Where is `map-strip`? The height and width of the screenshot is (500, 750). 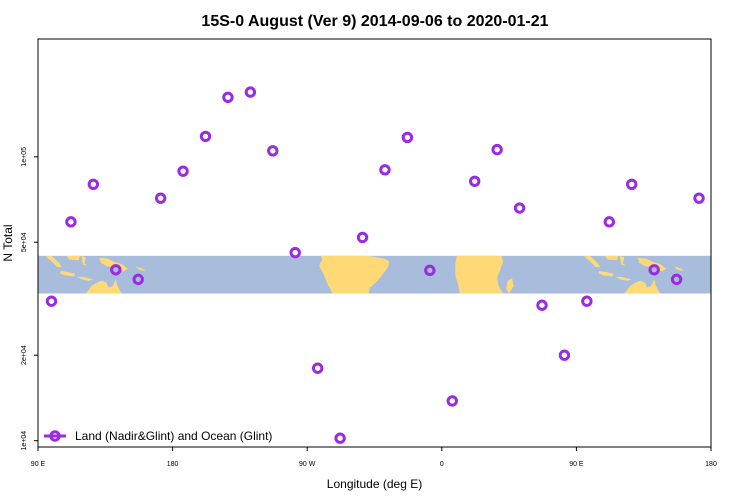 map-strip is located at coordinates (374, 274).